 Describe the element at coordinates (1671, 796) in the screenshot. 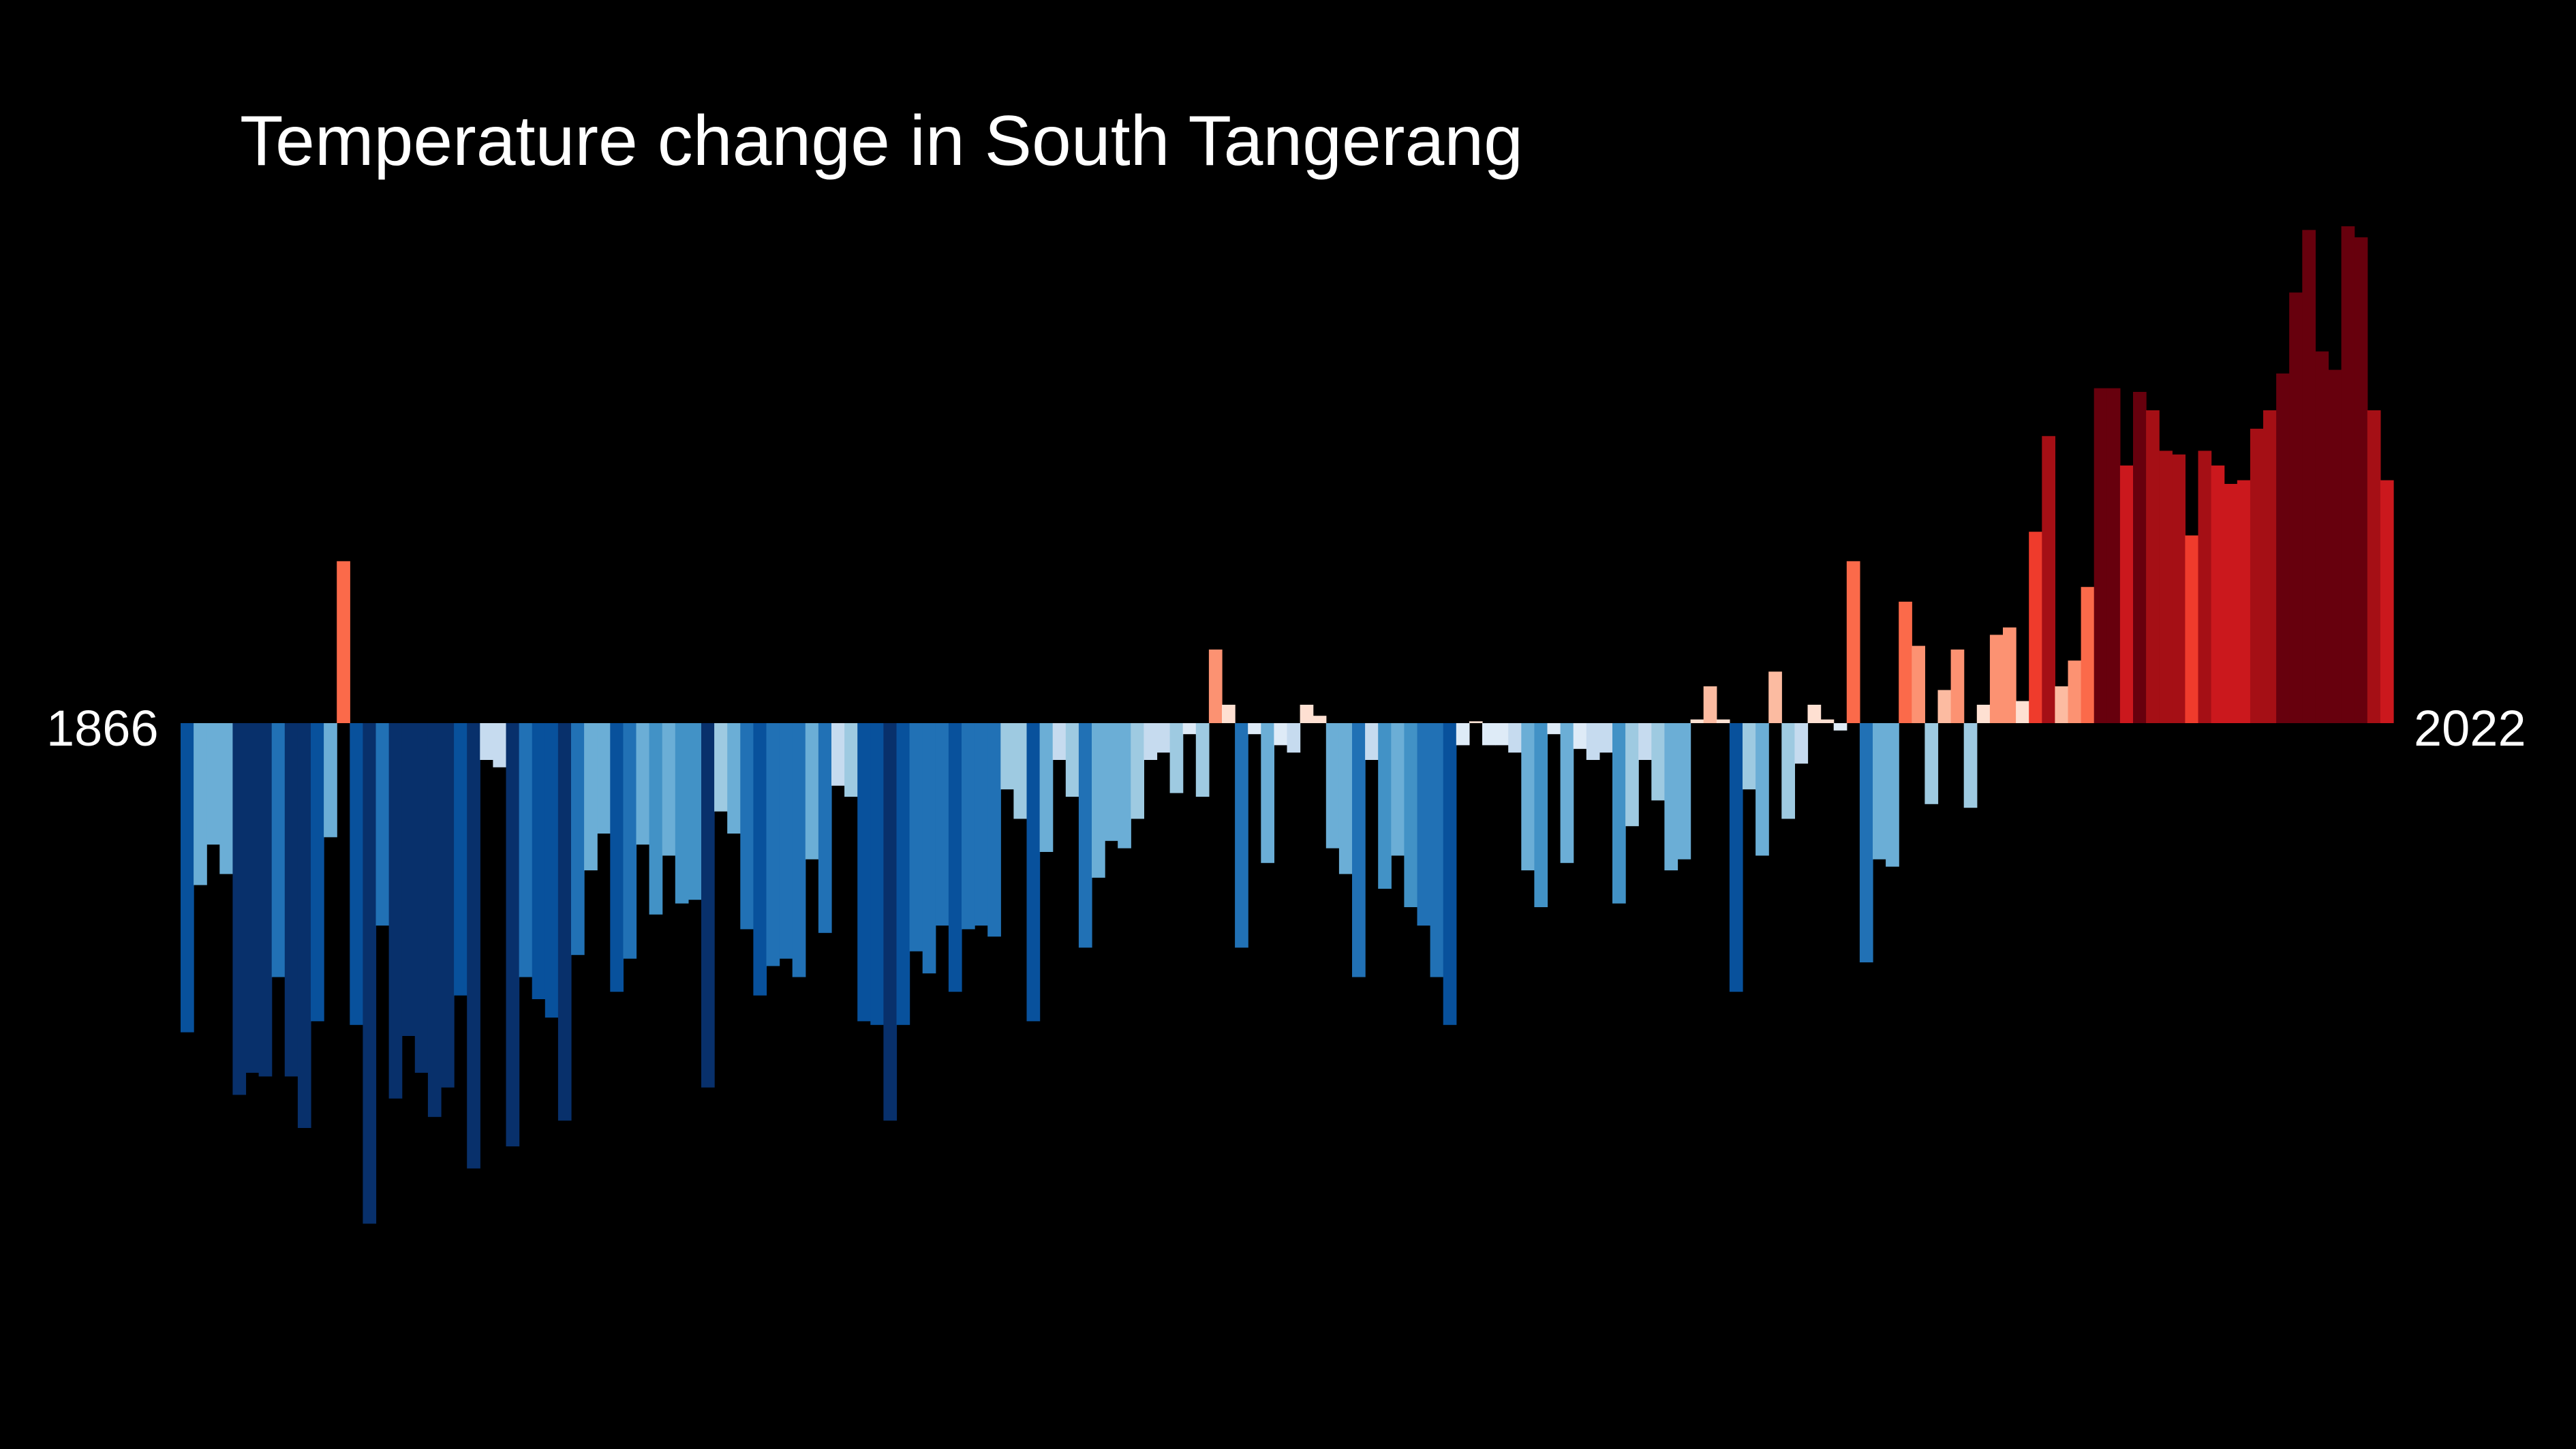

I see `bar-1980` at that location.